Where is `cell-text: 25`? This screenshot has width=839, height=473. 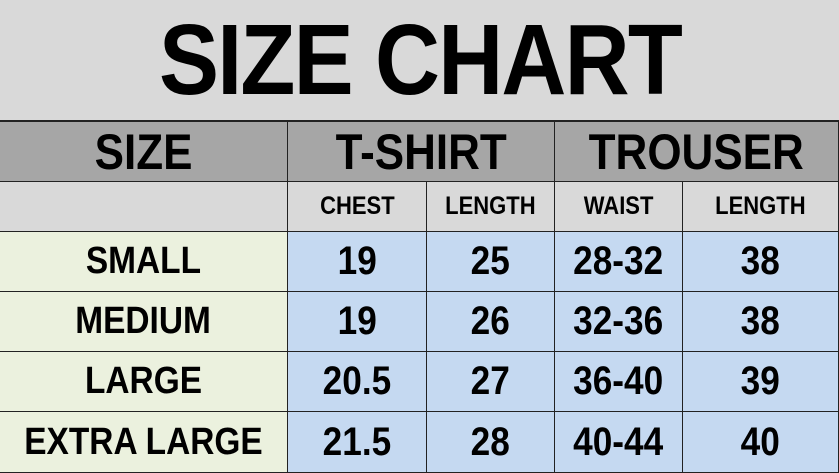 cell-text: 25 is located at coordinates (490, 261).